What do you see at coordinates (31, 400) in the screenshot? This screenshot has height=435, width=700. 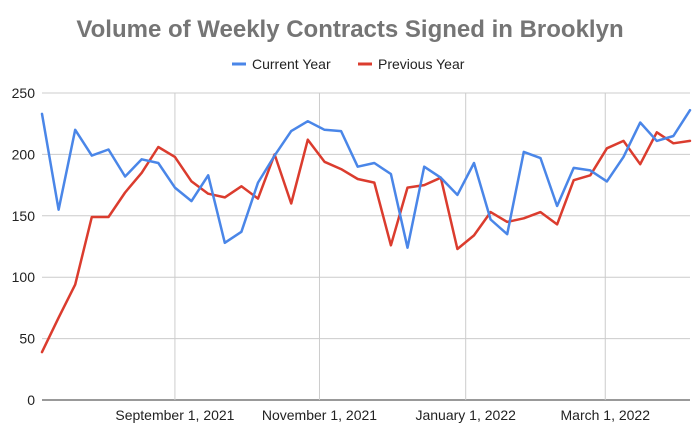 I see `y-tick-label: 0` at bounding box center [31, 400].